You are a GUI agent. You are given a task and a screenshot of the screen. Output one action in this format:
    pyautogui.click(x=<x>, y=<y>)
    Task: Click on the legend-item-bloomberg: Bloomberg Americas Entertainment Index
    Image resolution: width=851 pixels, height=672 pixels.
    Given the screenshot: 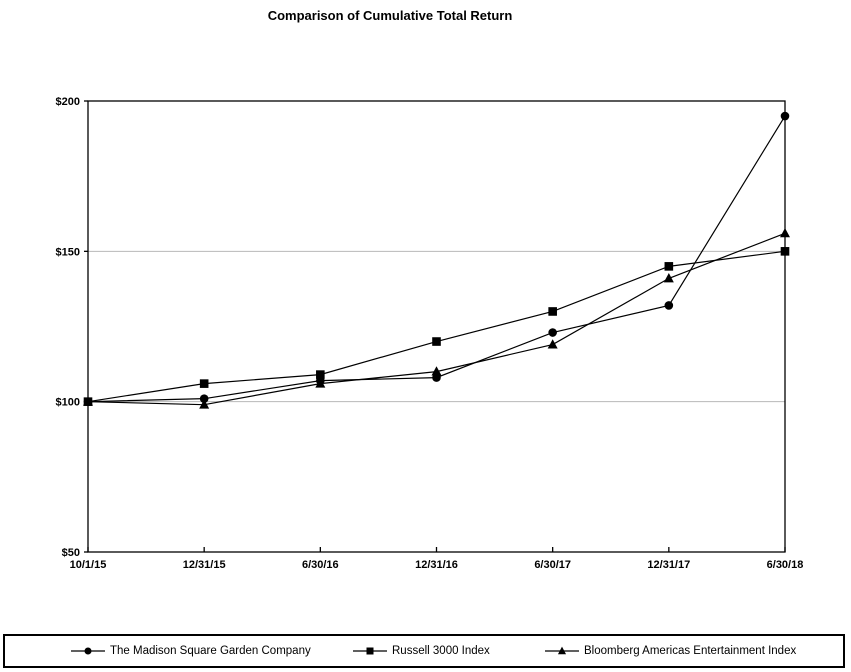 What is the action you would take?
    pyautogui.click(x=670, y=651)
    